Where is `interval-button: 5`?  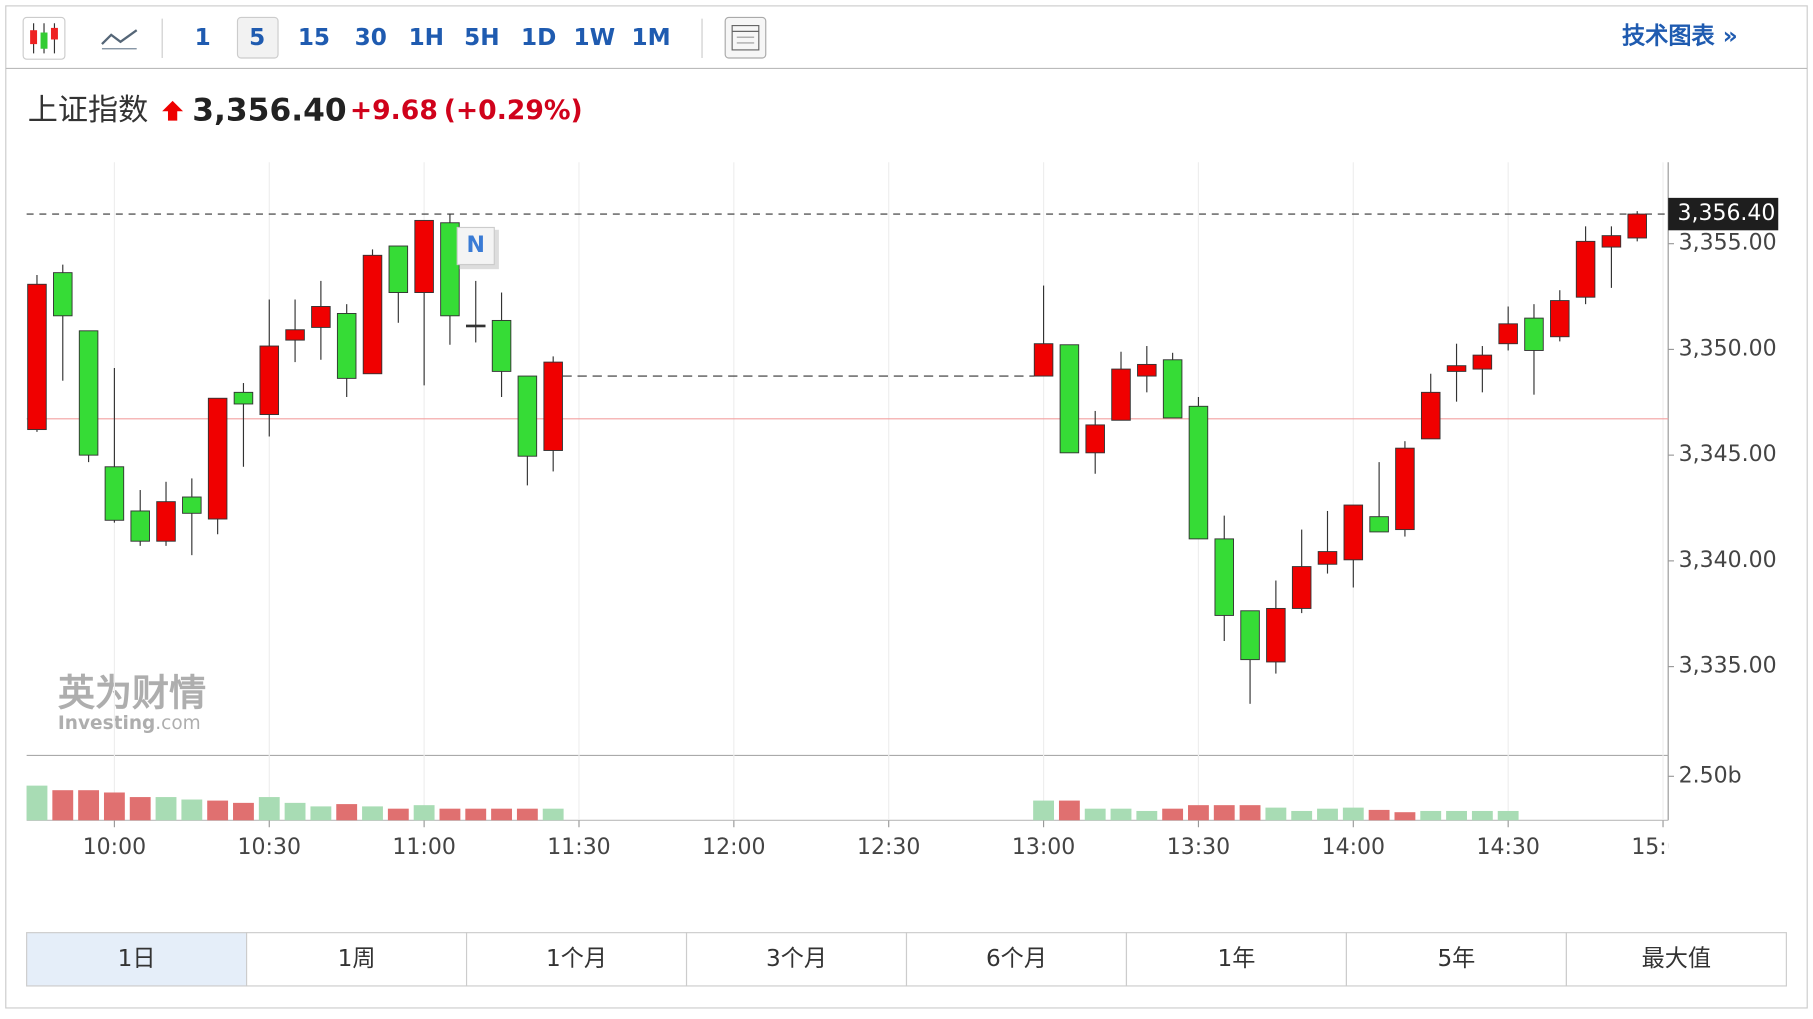
interval-button: 5 is located at coordinates (257, 38).